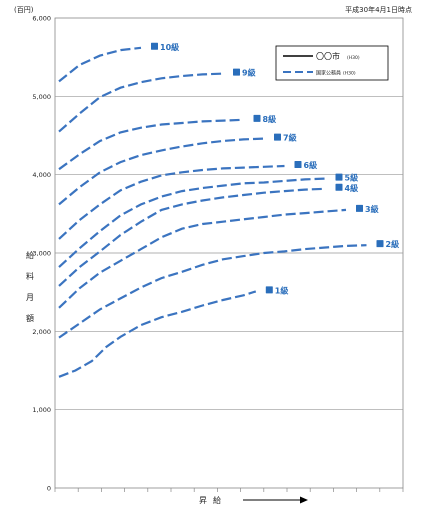 This screenshot has height=512, width=421. What do you see at coordinates (41, 175) in the screenshot?
I see `y-tick-label: 4,000` at bounding box center [41, 175].